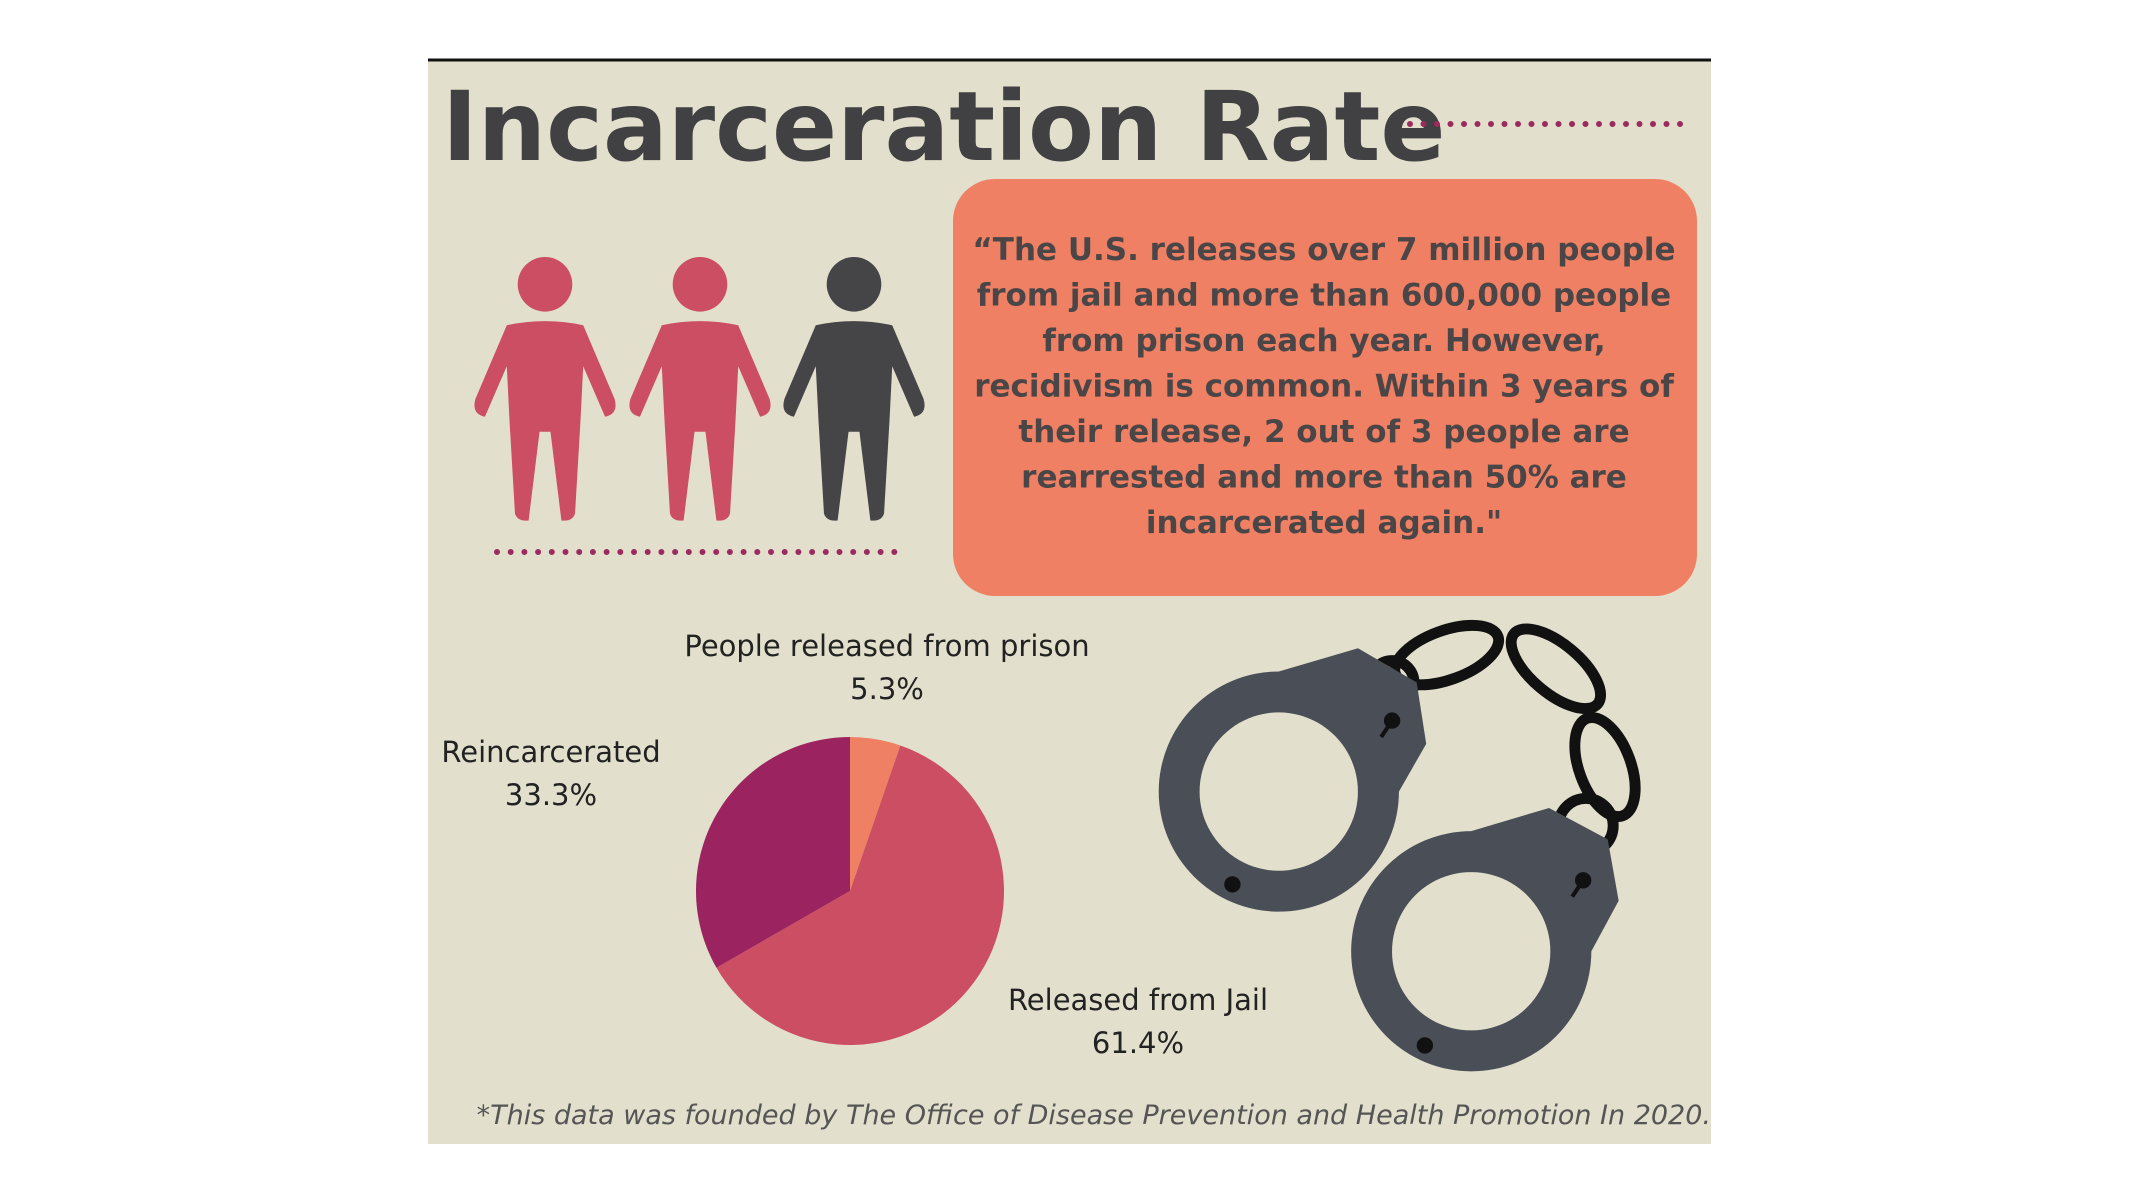 The image size is (2140, 1203). I want to click on quote-line: recidivism is common. Within 3 years of, so click(1324, 387).